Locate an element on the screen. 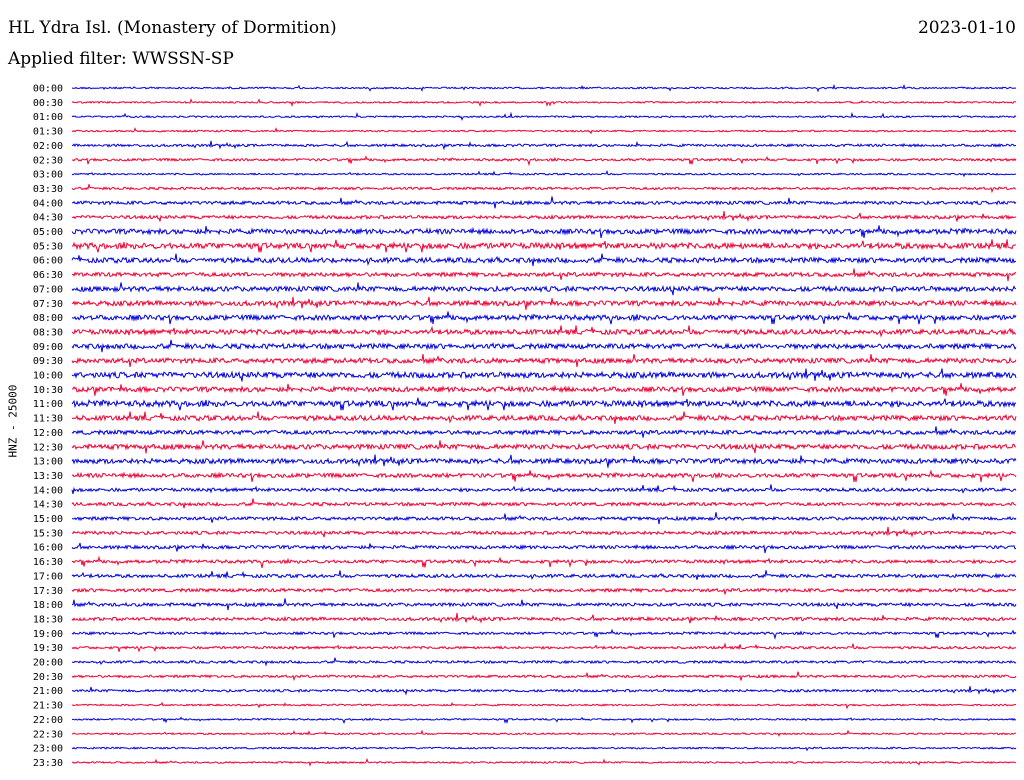  time-tick-label: 15:00 is located at coordinates (48, 519).